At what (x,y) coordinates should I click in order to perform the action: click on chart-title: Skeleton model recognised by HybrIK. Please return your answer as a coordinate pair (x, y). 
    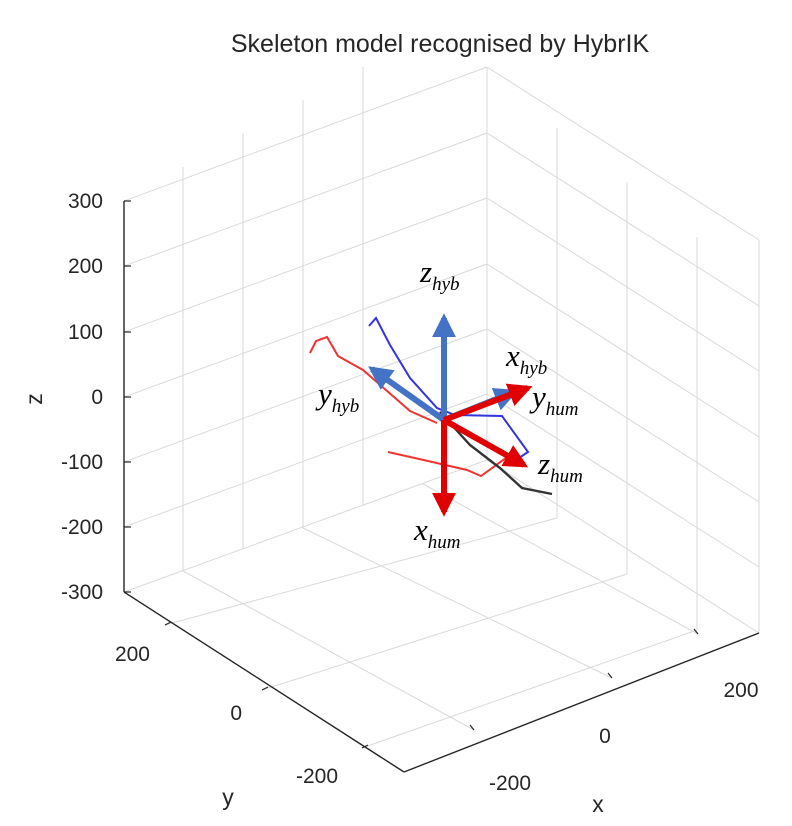
    Looking at the image, I should click on (440, 44).